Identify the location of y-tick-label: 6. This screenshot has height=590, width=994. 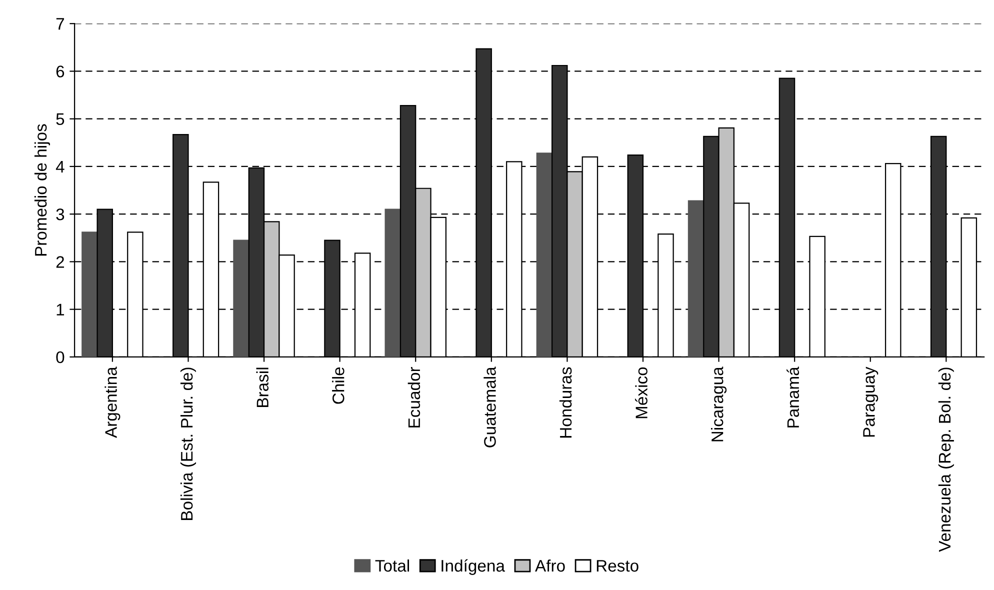
(60, 72).